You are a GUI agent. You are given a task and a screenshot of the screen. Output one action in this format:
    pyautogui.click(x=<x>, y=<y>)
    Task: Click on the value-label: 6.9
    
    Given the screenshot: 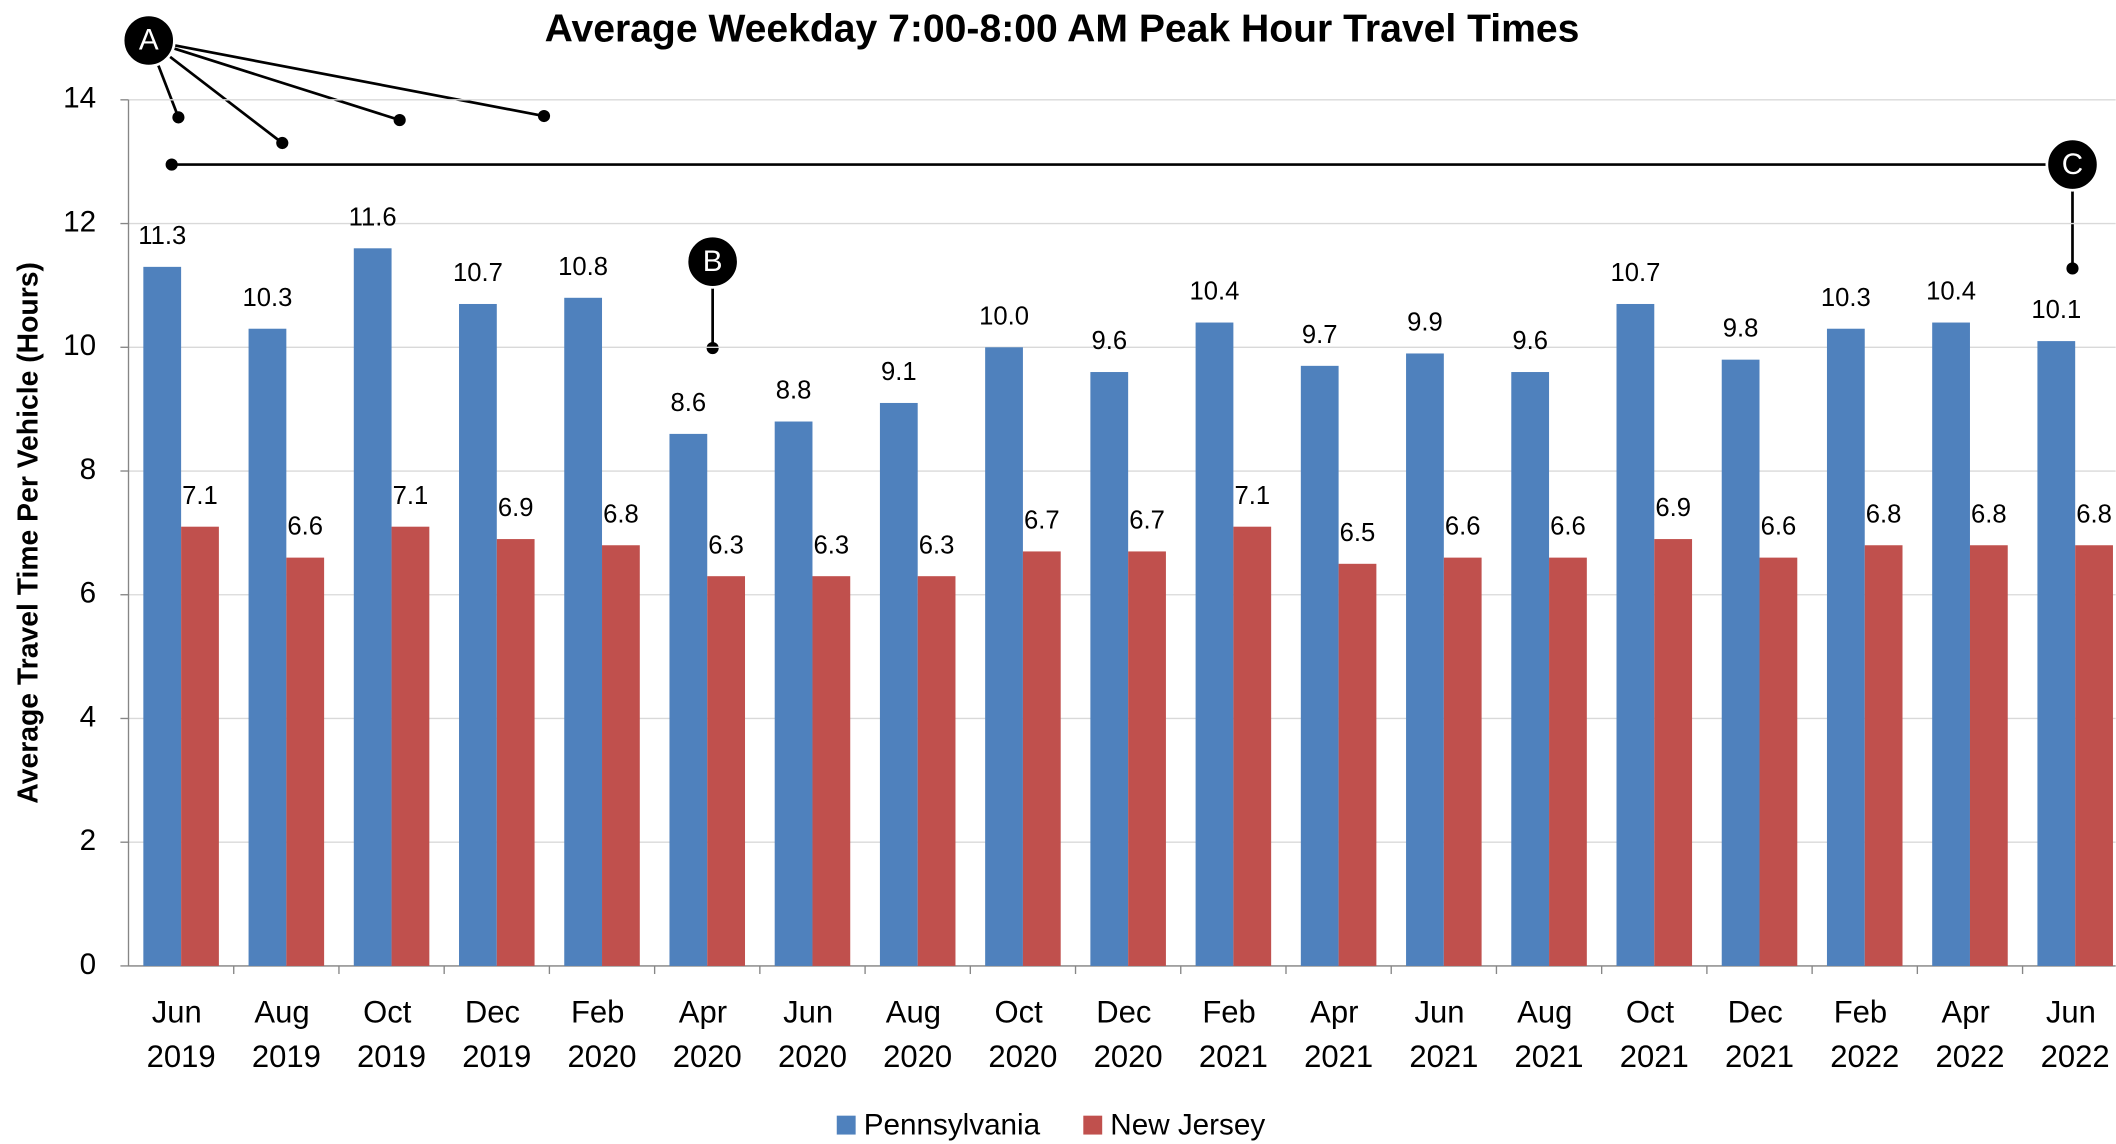 What is the action you would take?
    pyautogui.click(x=516, y=508)
    